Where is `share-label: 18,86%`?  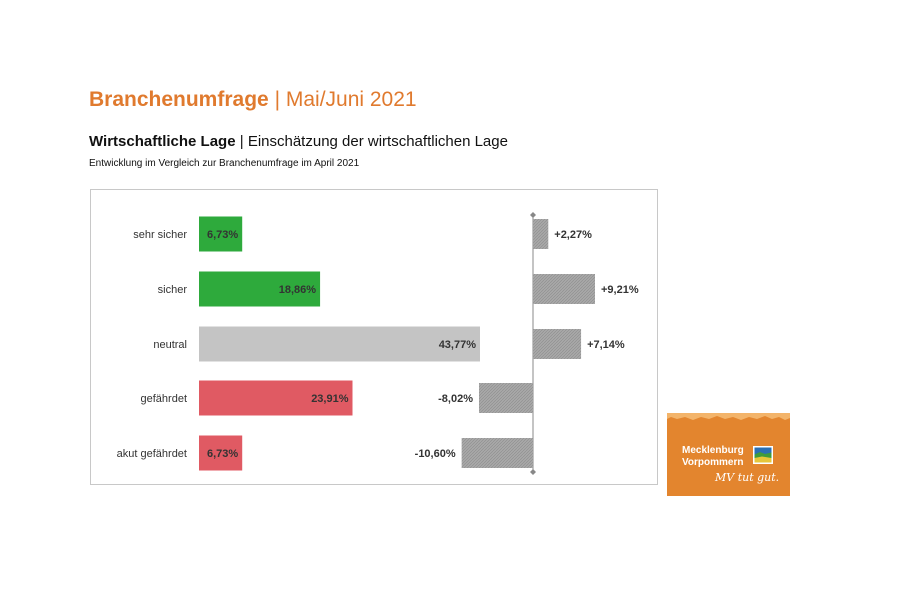
share-label: 18,86% is located at coordinates (298, 290).